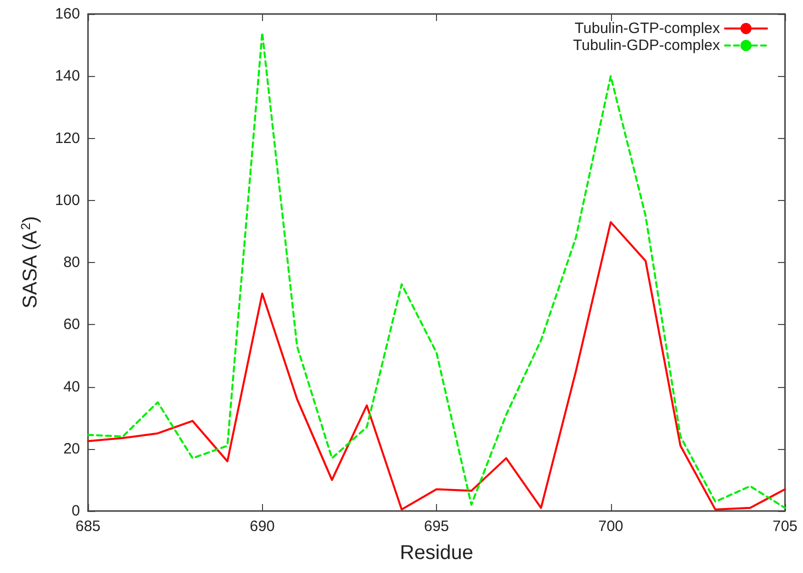  What do you see at coordinates (71, 325) in the screenshot?
I see `y-tick-label: 60` at bounding box center [71, 325].